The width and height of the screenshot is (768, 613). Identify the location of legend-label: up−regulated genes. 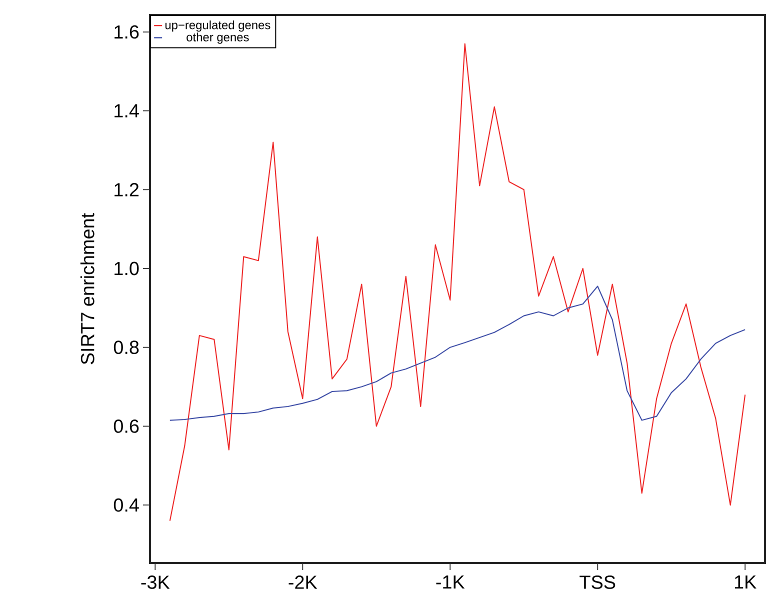
(217, 26).